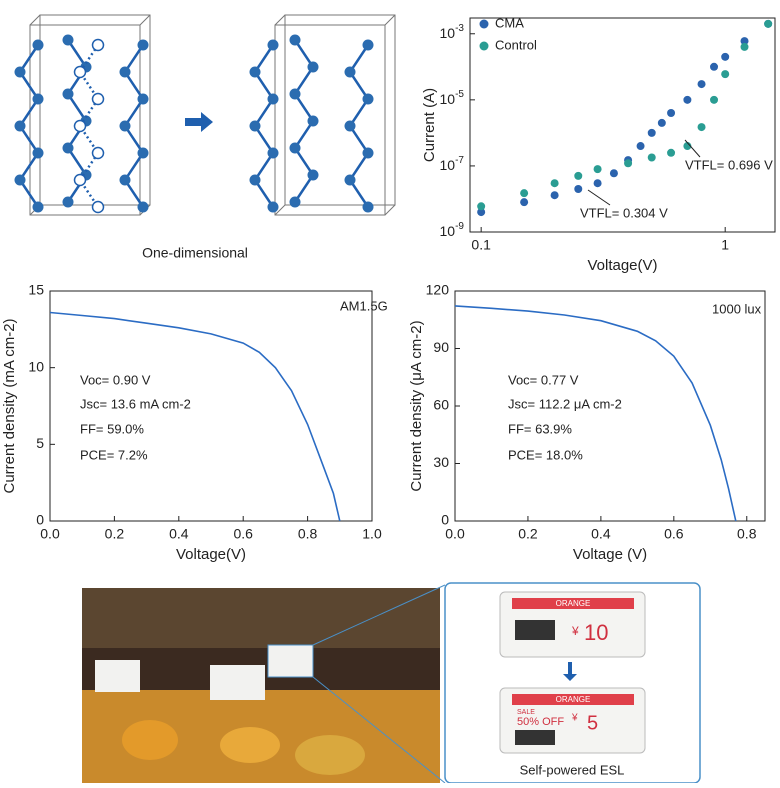 This screenshot has width=780, height=788. What do you see at coordinates (540, 428) in the screenshot?
I see `annotation: FF= 63.9%` at bounding box center [540, 428].